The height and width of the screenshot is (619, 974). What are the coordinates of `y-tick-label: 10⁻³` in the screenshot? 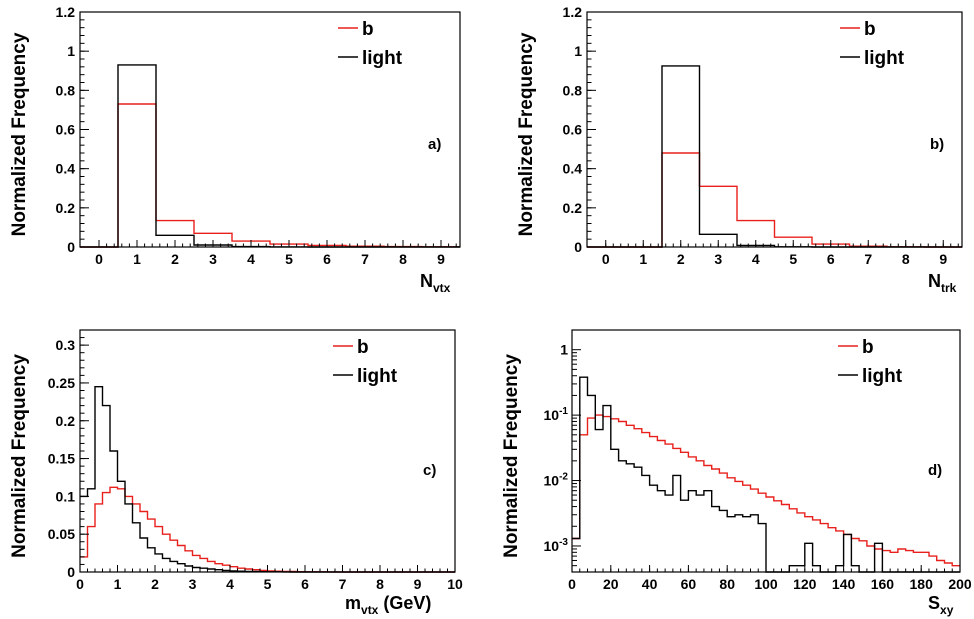 It's located at (556, 545).